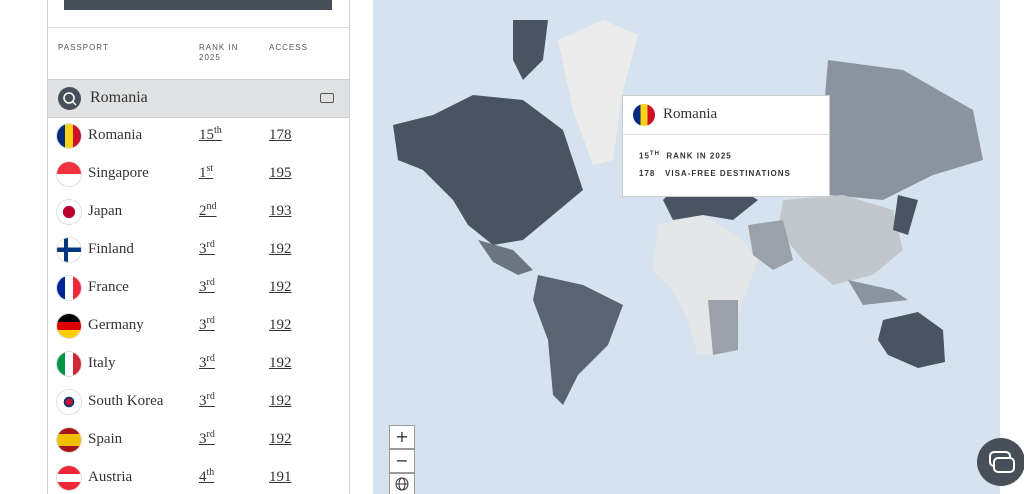 This screenshot has height=494, width=1024. Describe the element at coordinates (402, 483) in the screenshot. I see `globe-button` at that location.